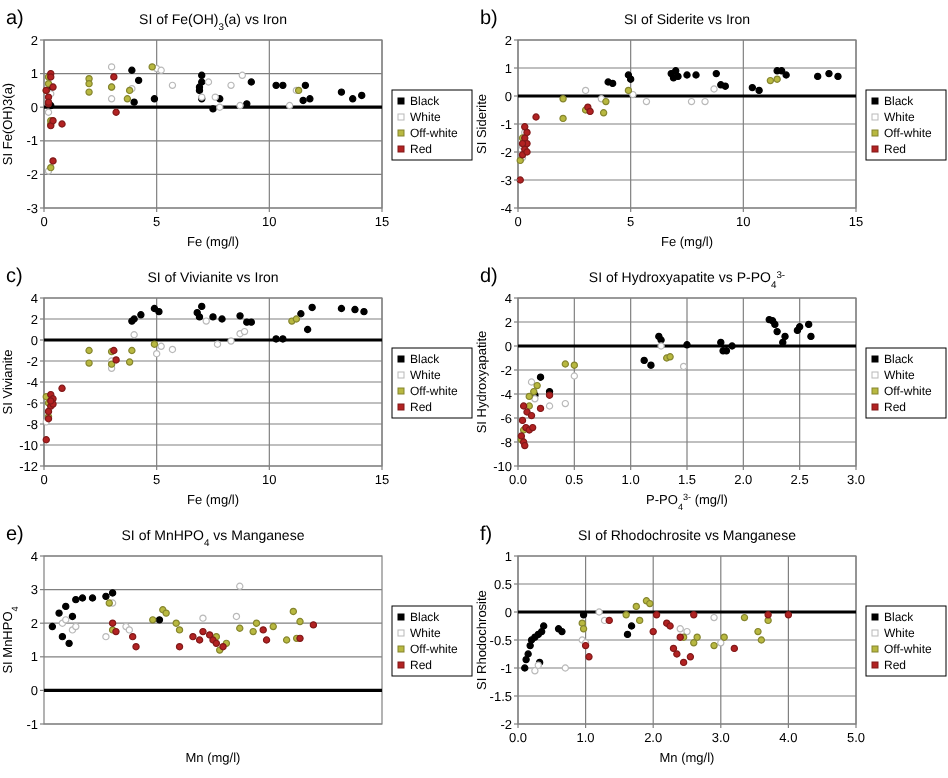  What do you see at coordinates (15, 535) in the screenshot?
I see `text: e)` at bounding box center [15, 535].